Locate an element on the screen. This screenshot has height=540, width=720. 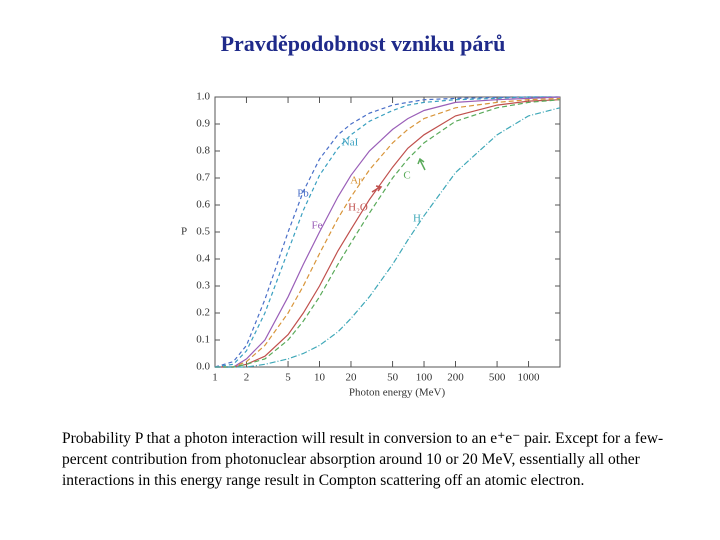
x-tick-label: 100 is located at coordinates (424, 378).